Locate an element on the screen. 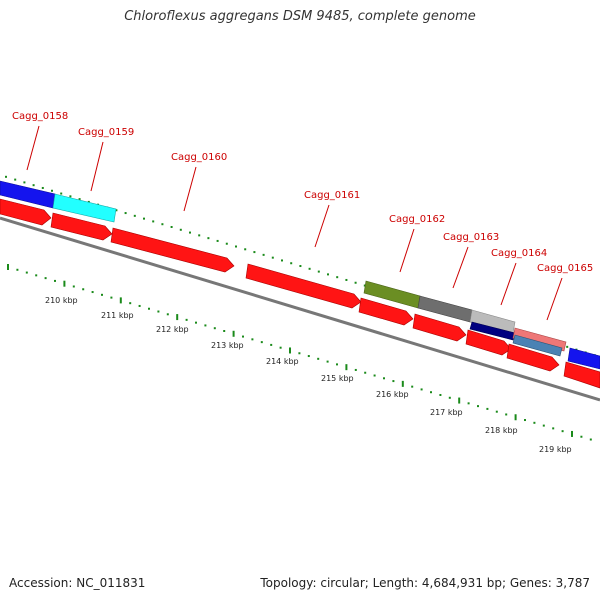 The width and height of the screenshot is (600, 600). gene-label: Cagg_0163 is located at coordinates (471, 237).